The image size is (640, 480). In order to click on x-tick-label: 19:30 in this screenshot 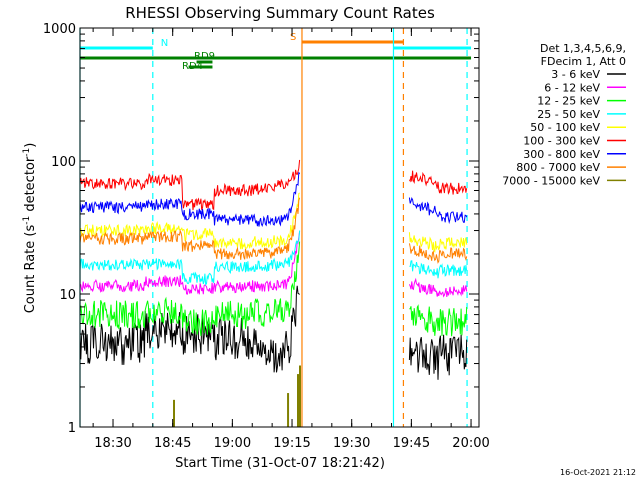, I will do `click(351, 443)`.